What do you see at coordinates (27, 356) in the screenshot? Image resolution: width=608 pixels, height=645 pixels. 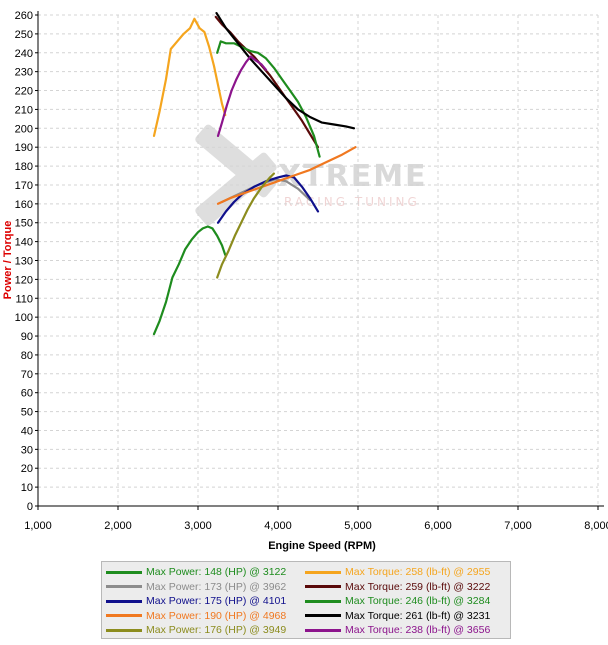 I see `y-tick-label: 80` at bounding box center [27, 356].